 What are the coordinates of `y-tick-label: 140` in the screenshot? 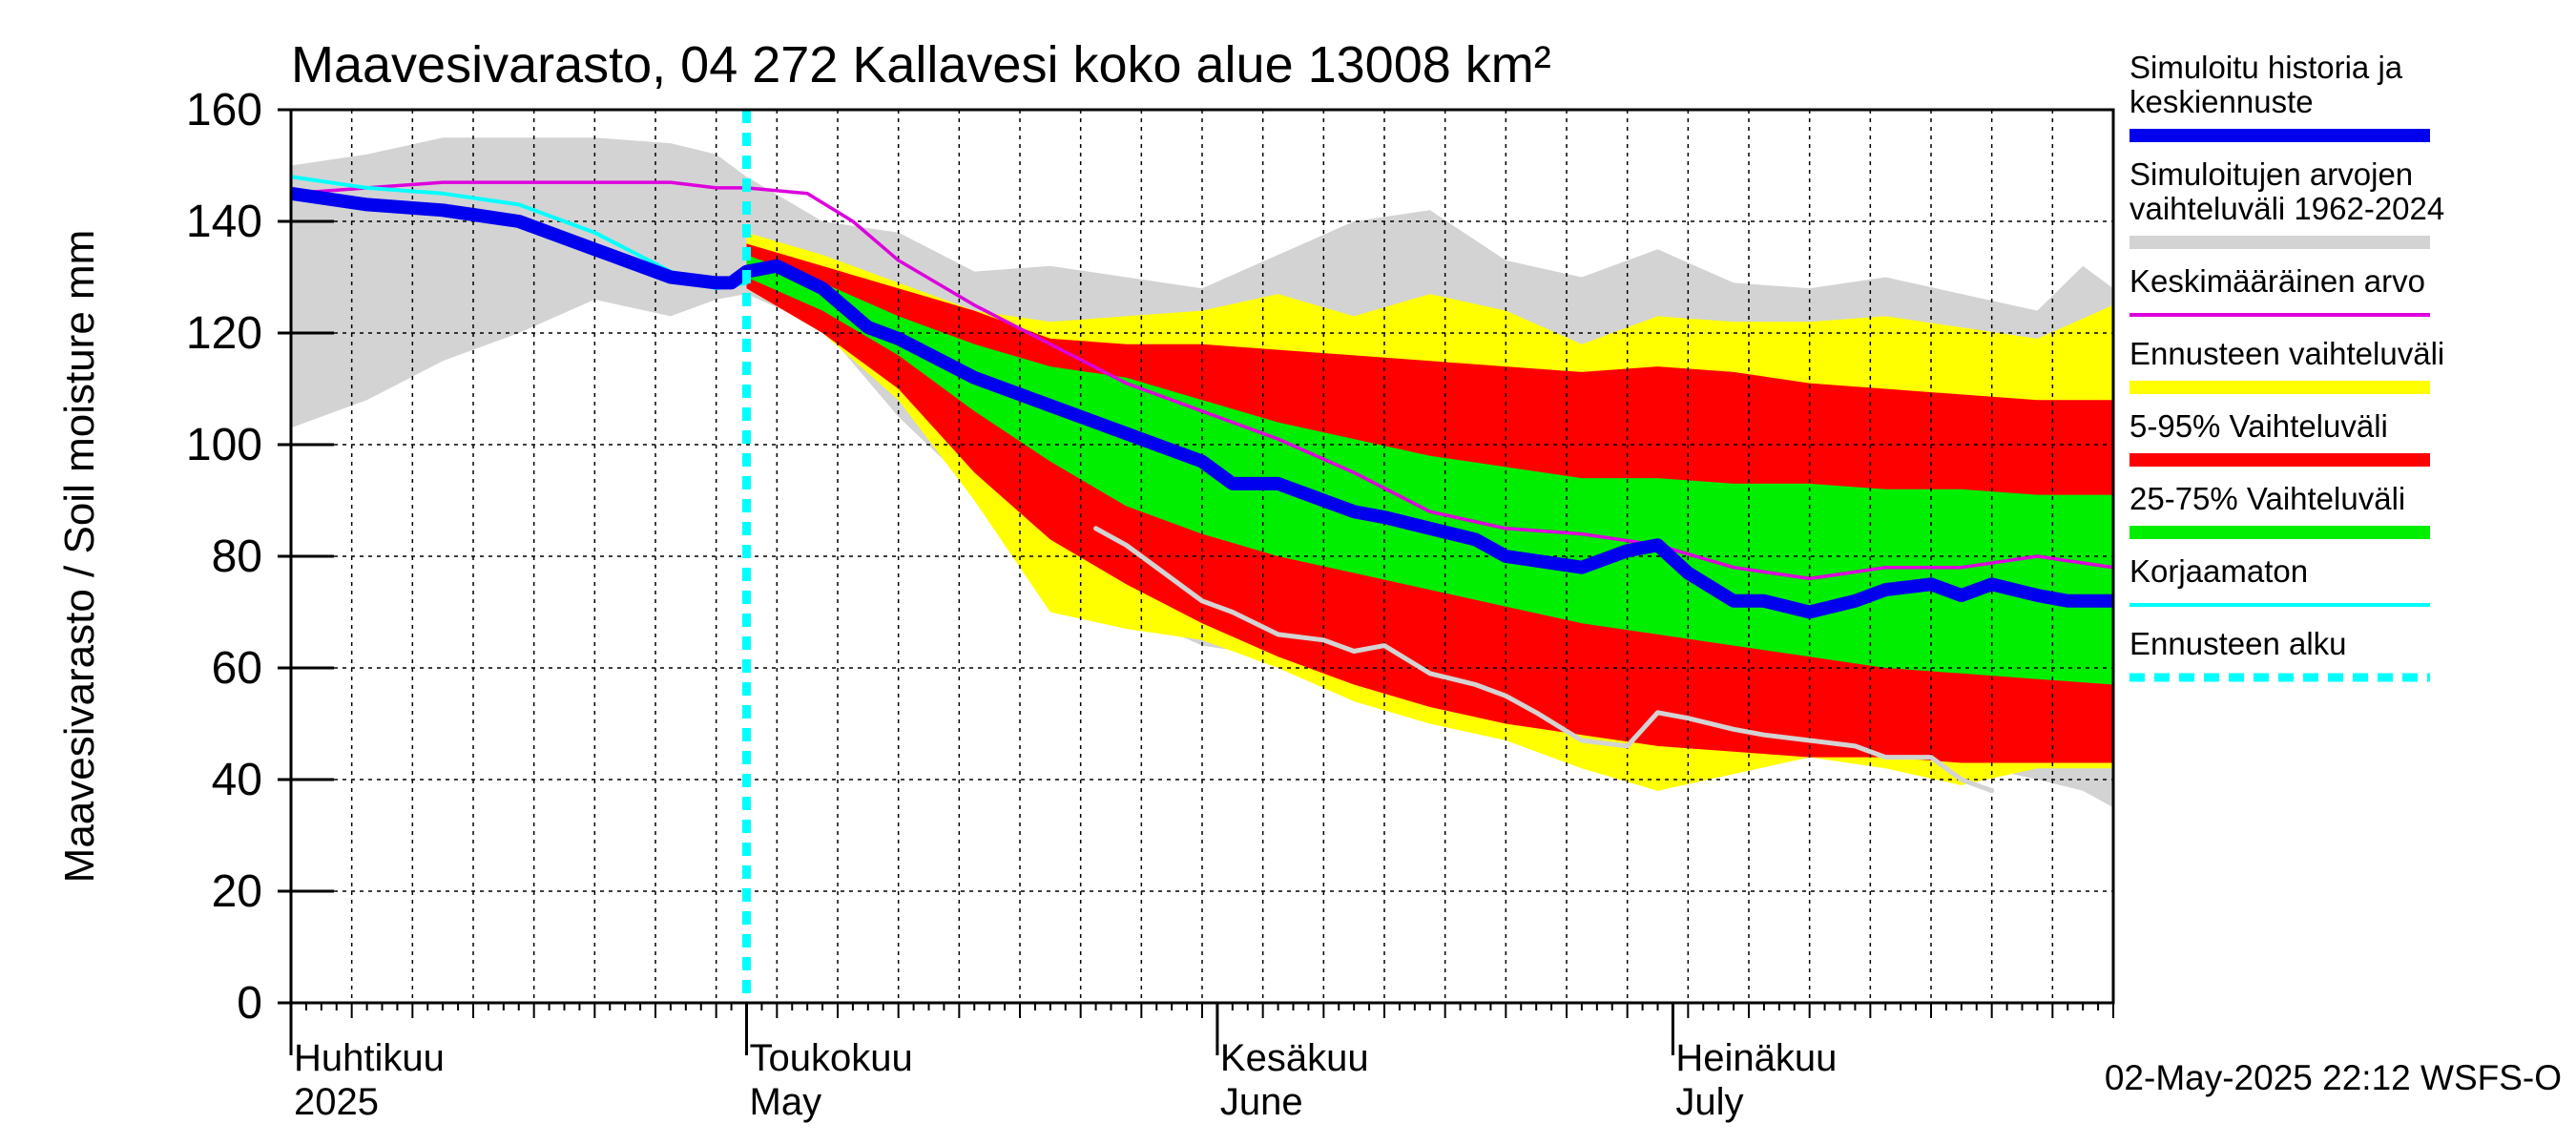 It's located at (224, 222).